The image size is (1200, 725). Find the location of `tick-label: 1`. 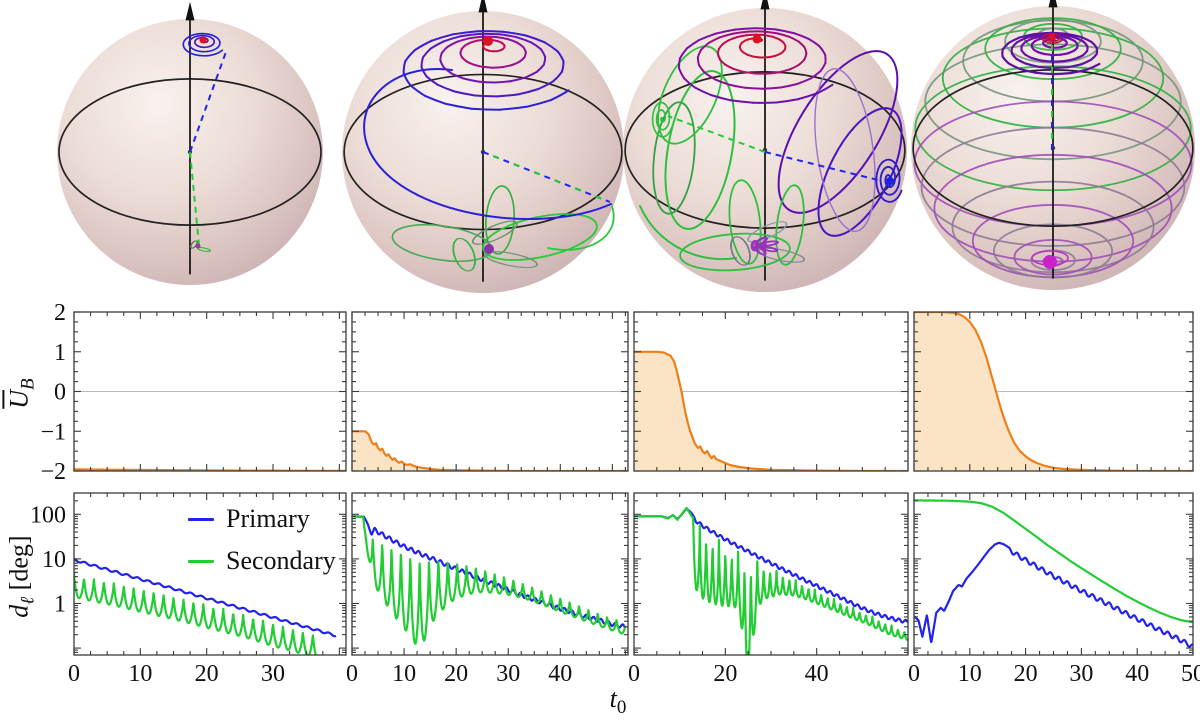

tick-label: 1 is located at coordinates (60, 353).